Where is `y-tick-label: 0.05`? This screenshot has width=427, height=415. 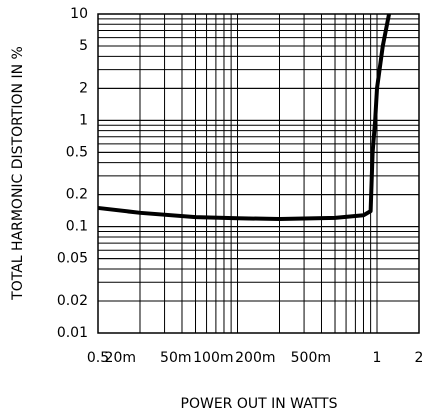
y-tick-label: 0.05 is located at coordinates (72, 259).